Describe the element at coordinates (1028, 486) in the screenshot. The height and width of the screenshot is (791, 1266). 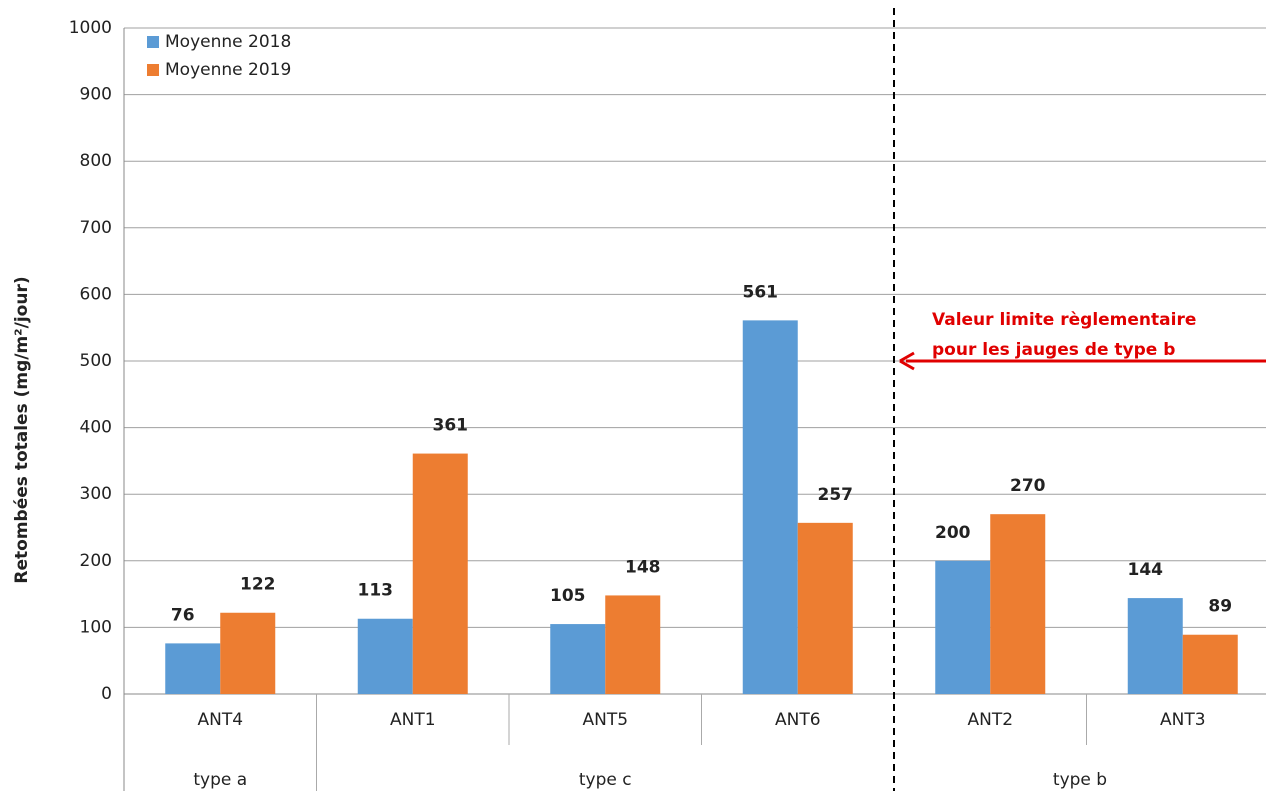
I see `data-label: 270` at that location.